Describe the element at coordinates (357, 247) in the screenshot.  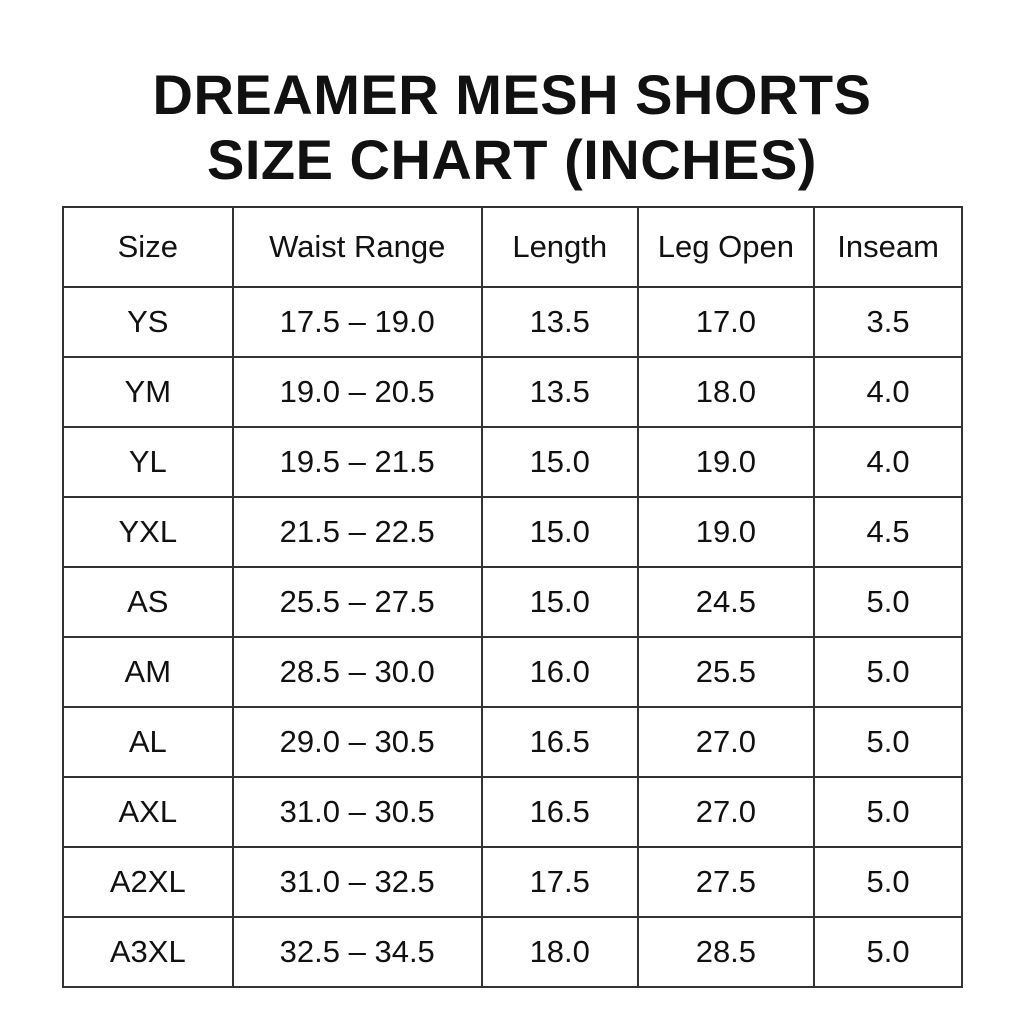
I see `header-waist-range: Waist Range` at that location.